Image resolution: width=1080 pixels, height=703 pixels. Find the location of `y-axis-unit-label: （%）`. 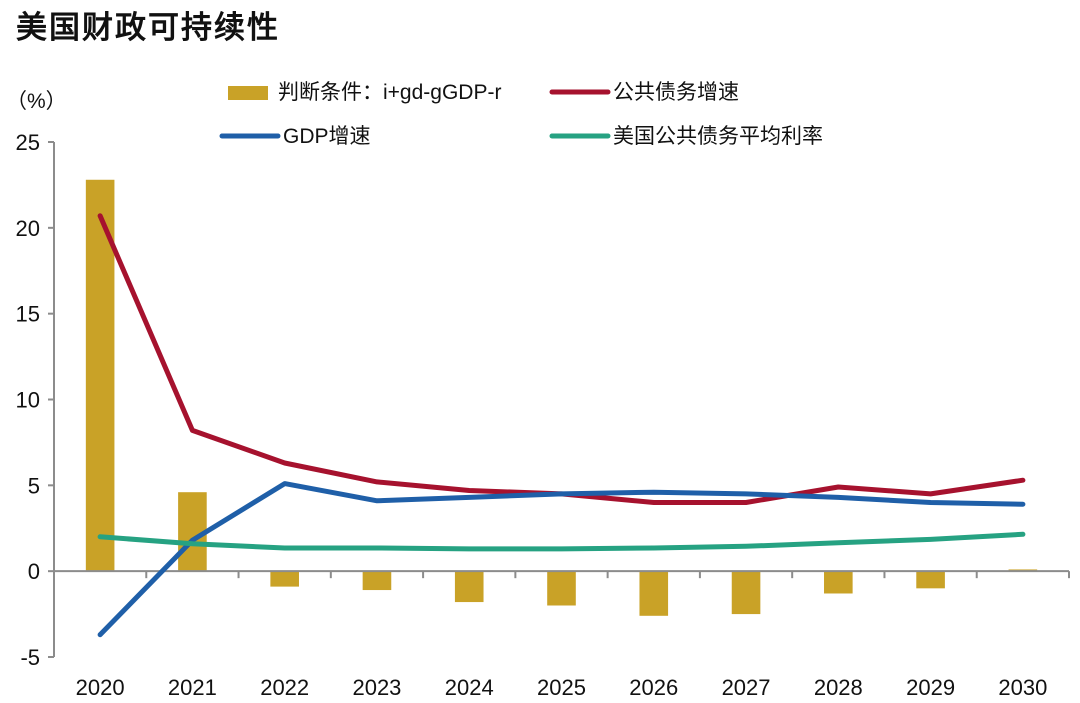

y-axis-unit-label: （%） is located at coordinates (36, 101).